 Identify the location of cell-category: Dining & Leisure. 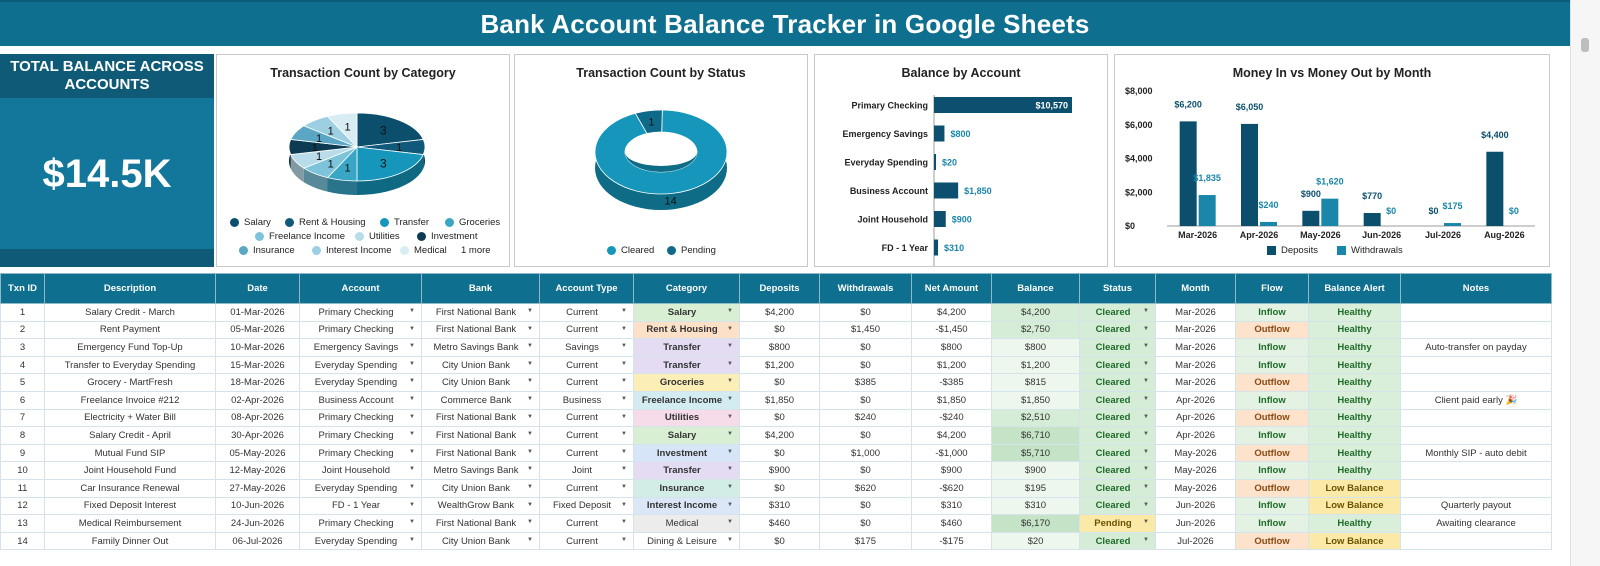
(686, 541).